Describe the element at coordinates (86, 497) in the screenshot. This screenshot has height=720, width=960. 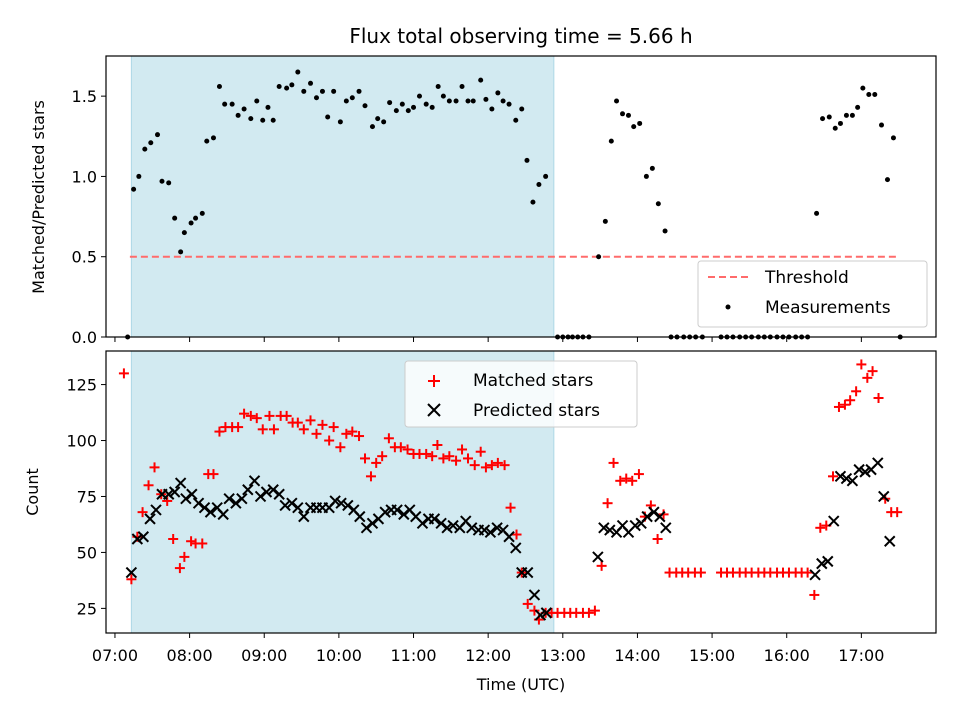
I see `count-panel-y-axis: 25 50 75 100 125` at that location.